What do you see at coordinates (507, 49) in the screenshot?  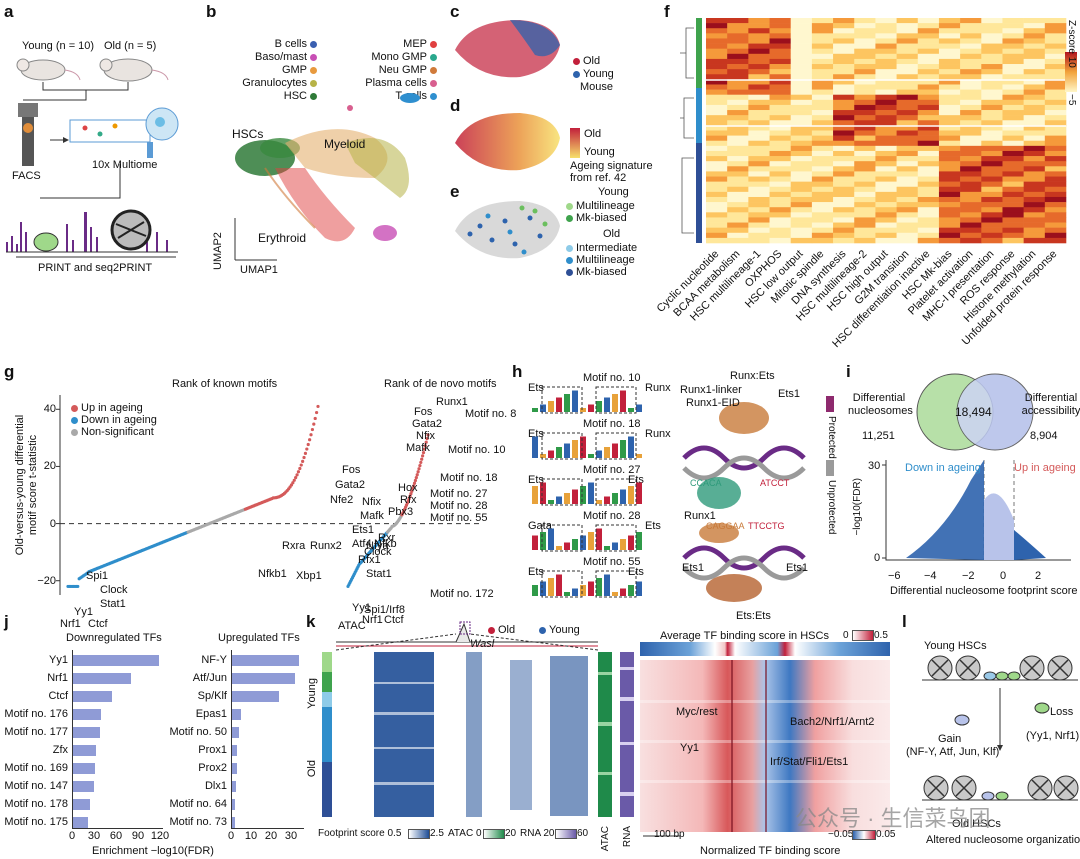 I see `umap-age-scatter` at bounding box center [507, 49].